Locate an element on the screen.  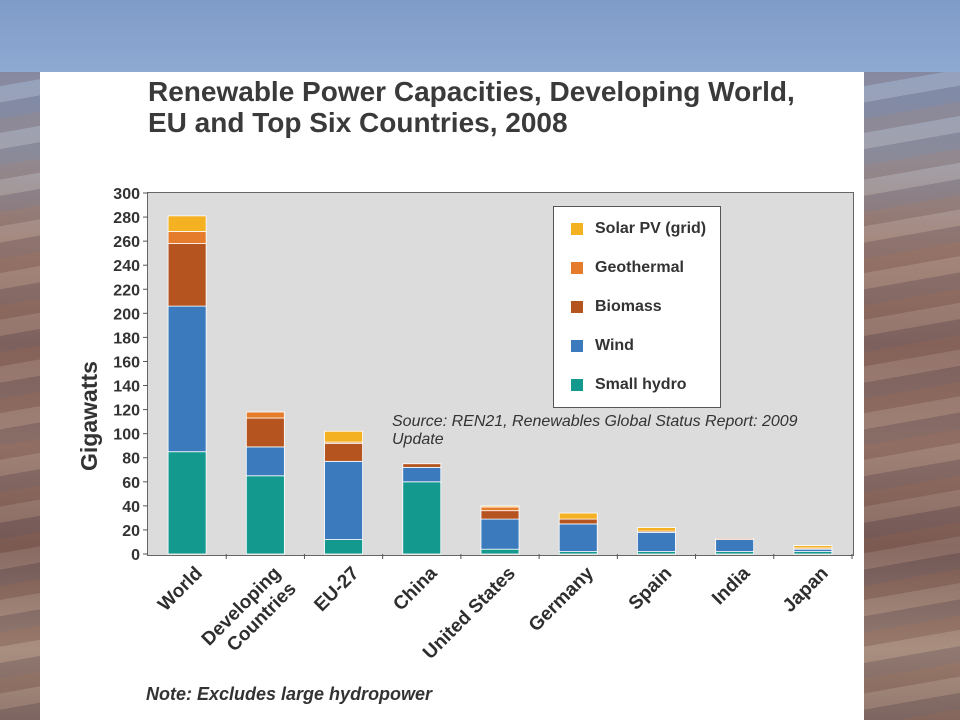
y-tick-label: 0 is located at coordinates (135, 555).